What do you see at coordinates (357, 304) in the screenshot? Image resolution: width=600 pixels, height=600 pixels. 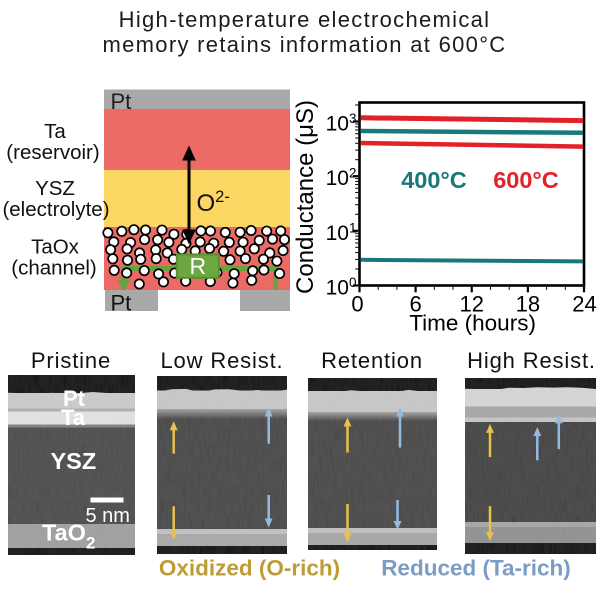 I see `svg-text: 0` at bounding box center [357, 304].